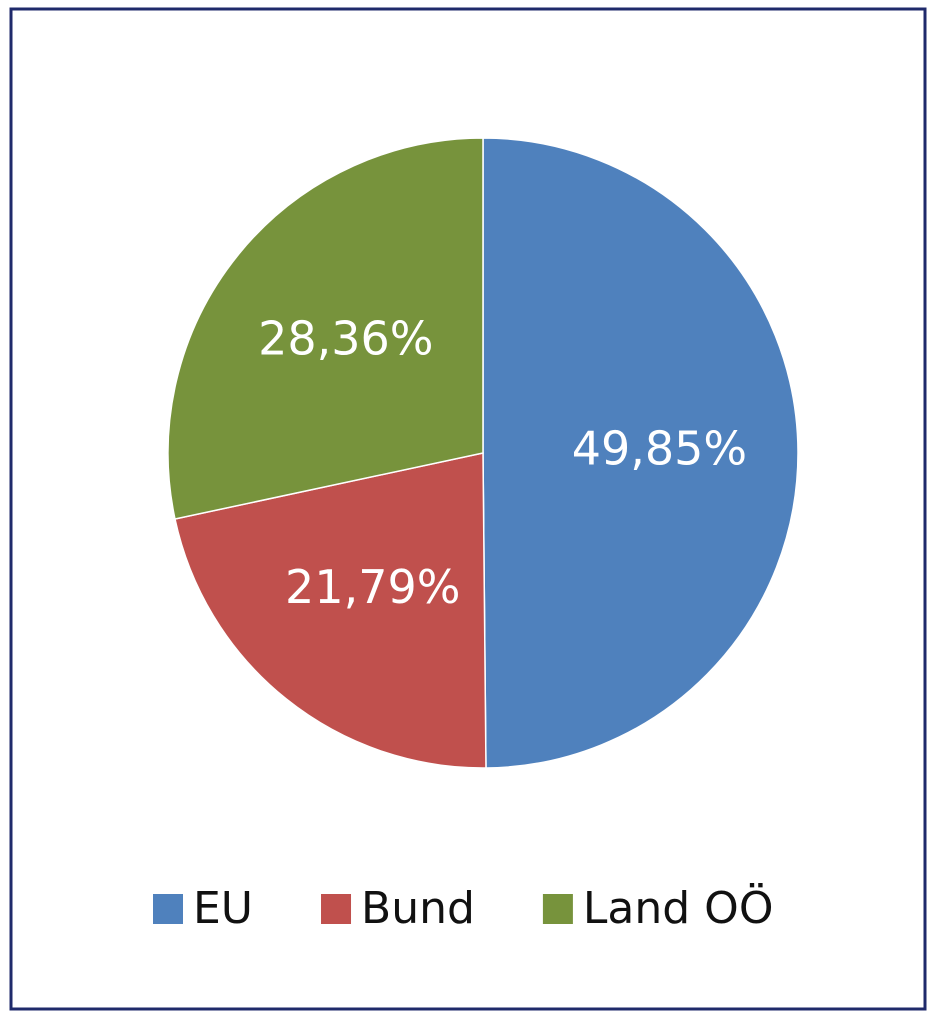  Describe the element at coordinates (223, 908) in the screenshot. I see `legend-label: EU` at that location.